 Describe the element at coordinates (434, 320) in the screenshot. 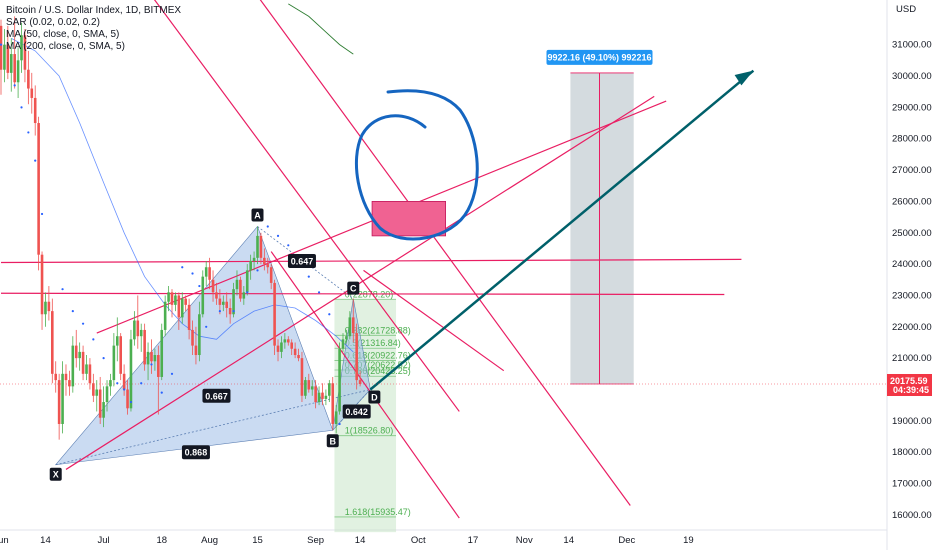

I see `descending-line-d` at that location.